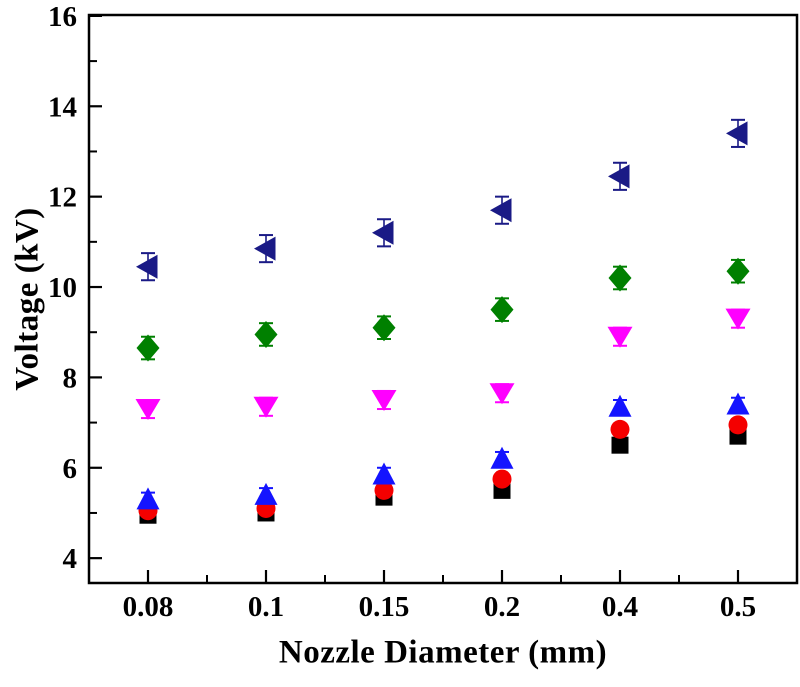 The height and width of the screenshot is (687, 800). Describe the element at coordinates (266, 607) in the screenshot. I see `x-tick-label: 0.1` at that location.